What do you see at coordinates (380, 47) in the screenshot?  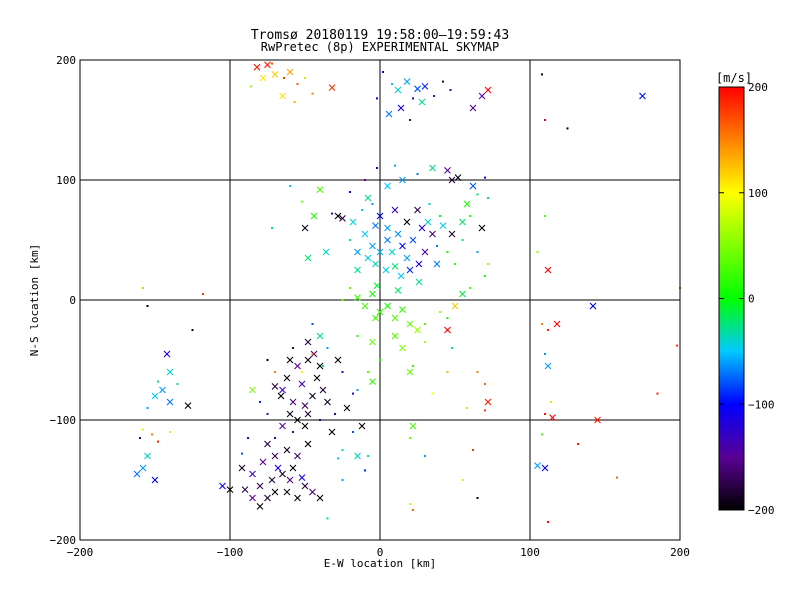 I see `chart-subtitle: RwPretec (8p) EXPERIMENTAL SKYMAP` at bounding box center [380, 47].